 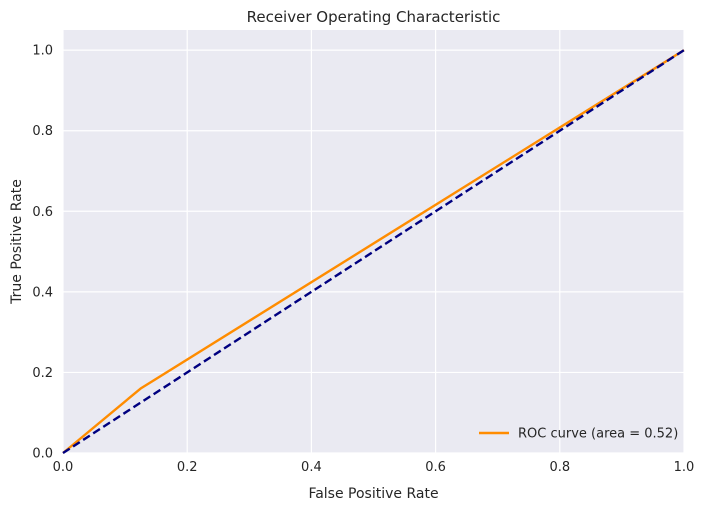 What do you see at coordinates (311, 467) in the screenshot?
I see `x-tick-label: 0.4` at bounding box center [311, 467].